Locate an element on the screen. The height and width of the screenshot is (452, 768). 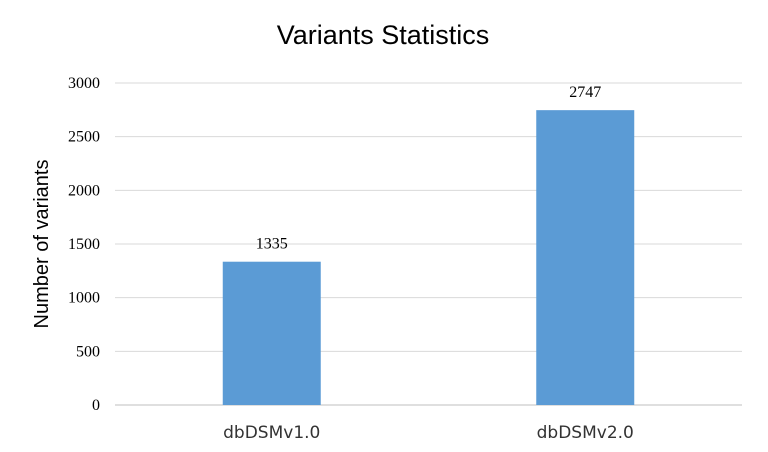
data-label: 2747 is located at coordinates (585, 92).